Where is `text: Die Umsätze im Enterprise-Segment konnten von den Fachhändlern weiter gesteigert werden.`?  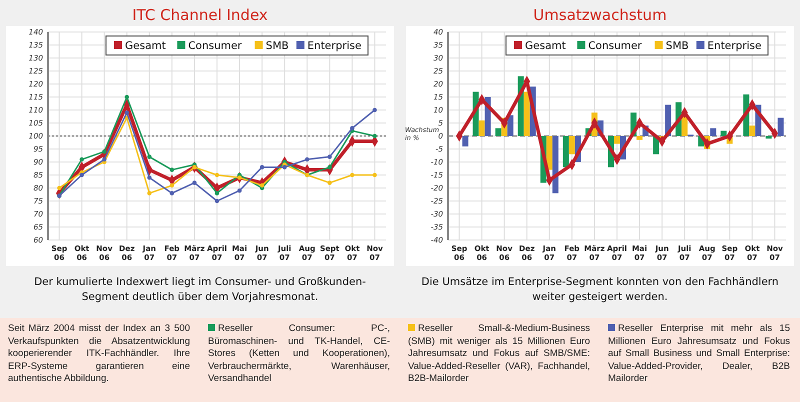
text: Die Umsätze im Enterprise-Segment konnten von den Fachhändlern weiter gesteigert werden. is located at coordinates (600, 290).